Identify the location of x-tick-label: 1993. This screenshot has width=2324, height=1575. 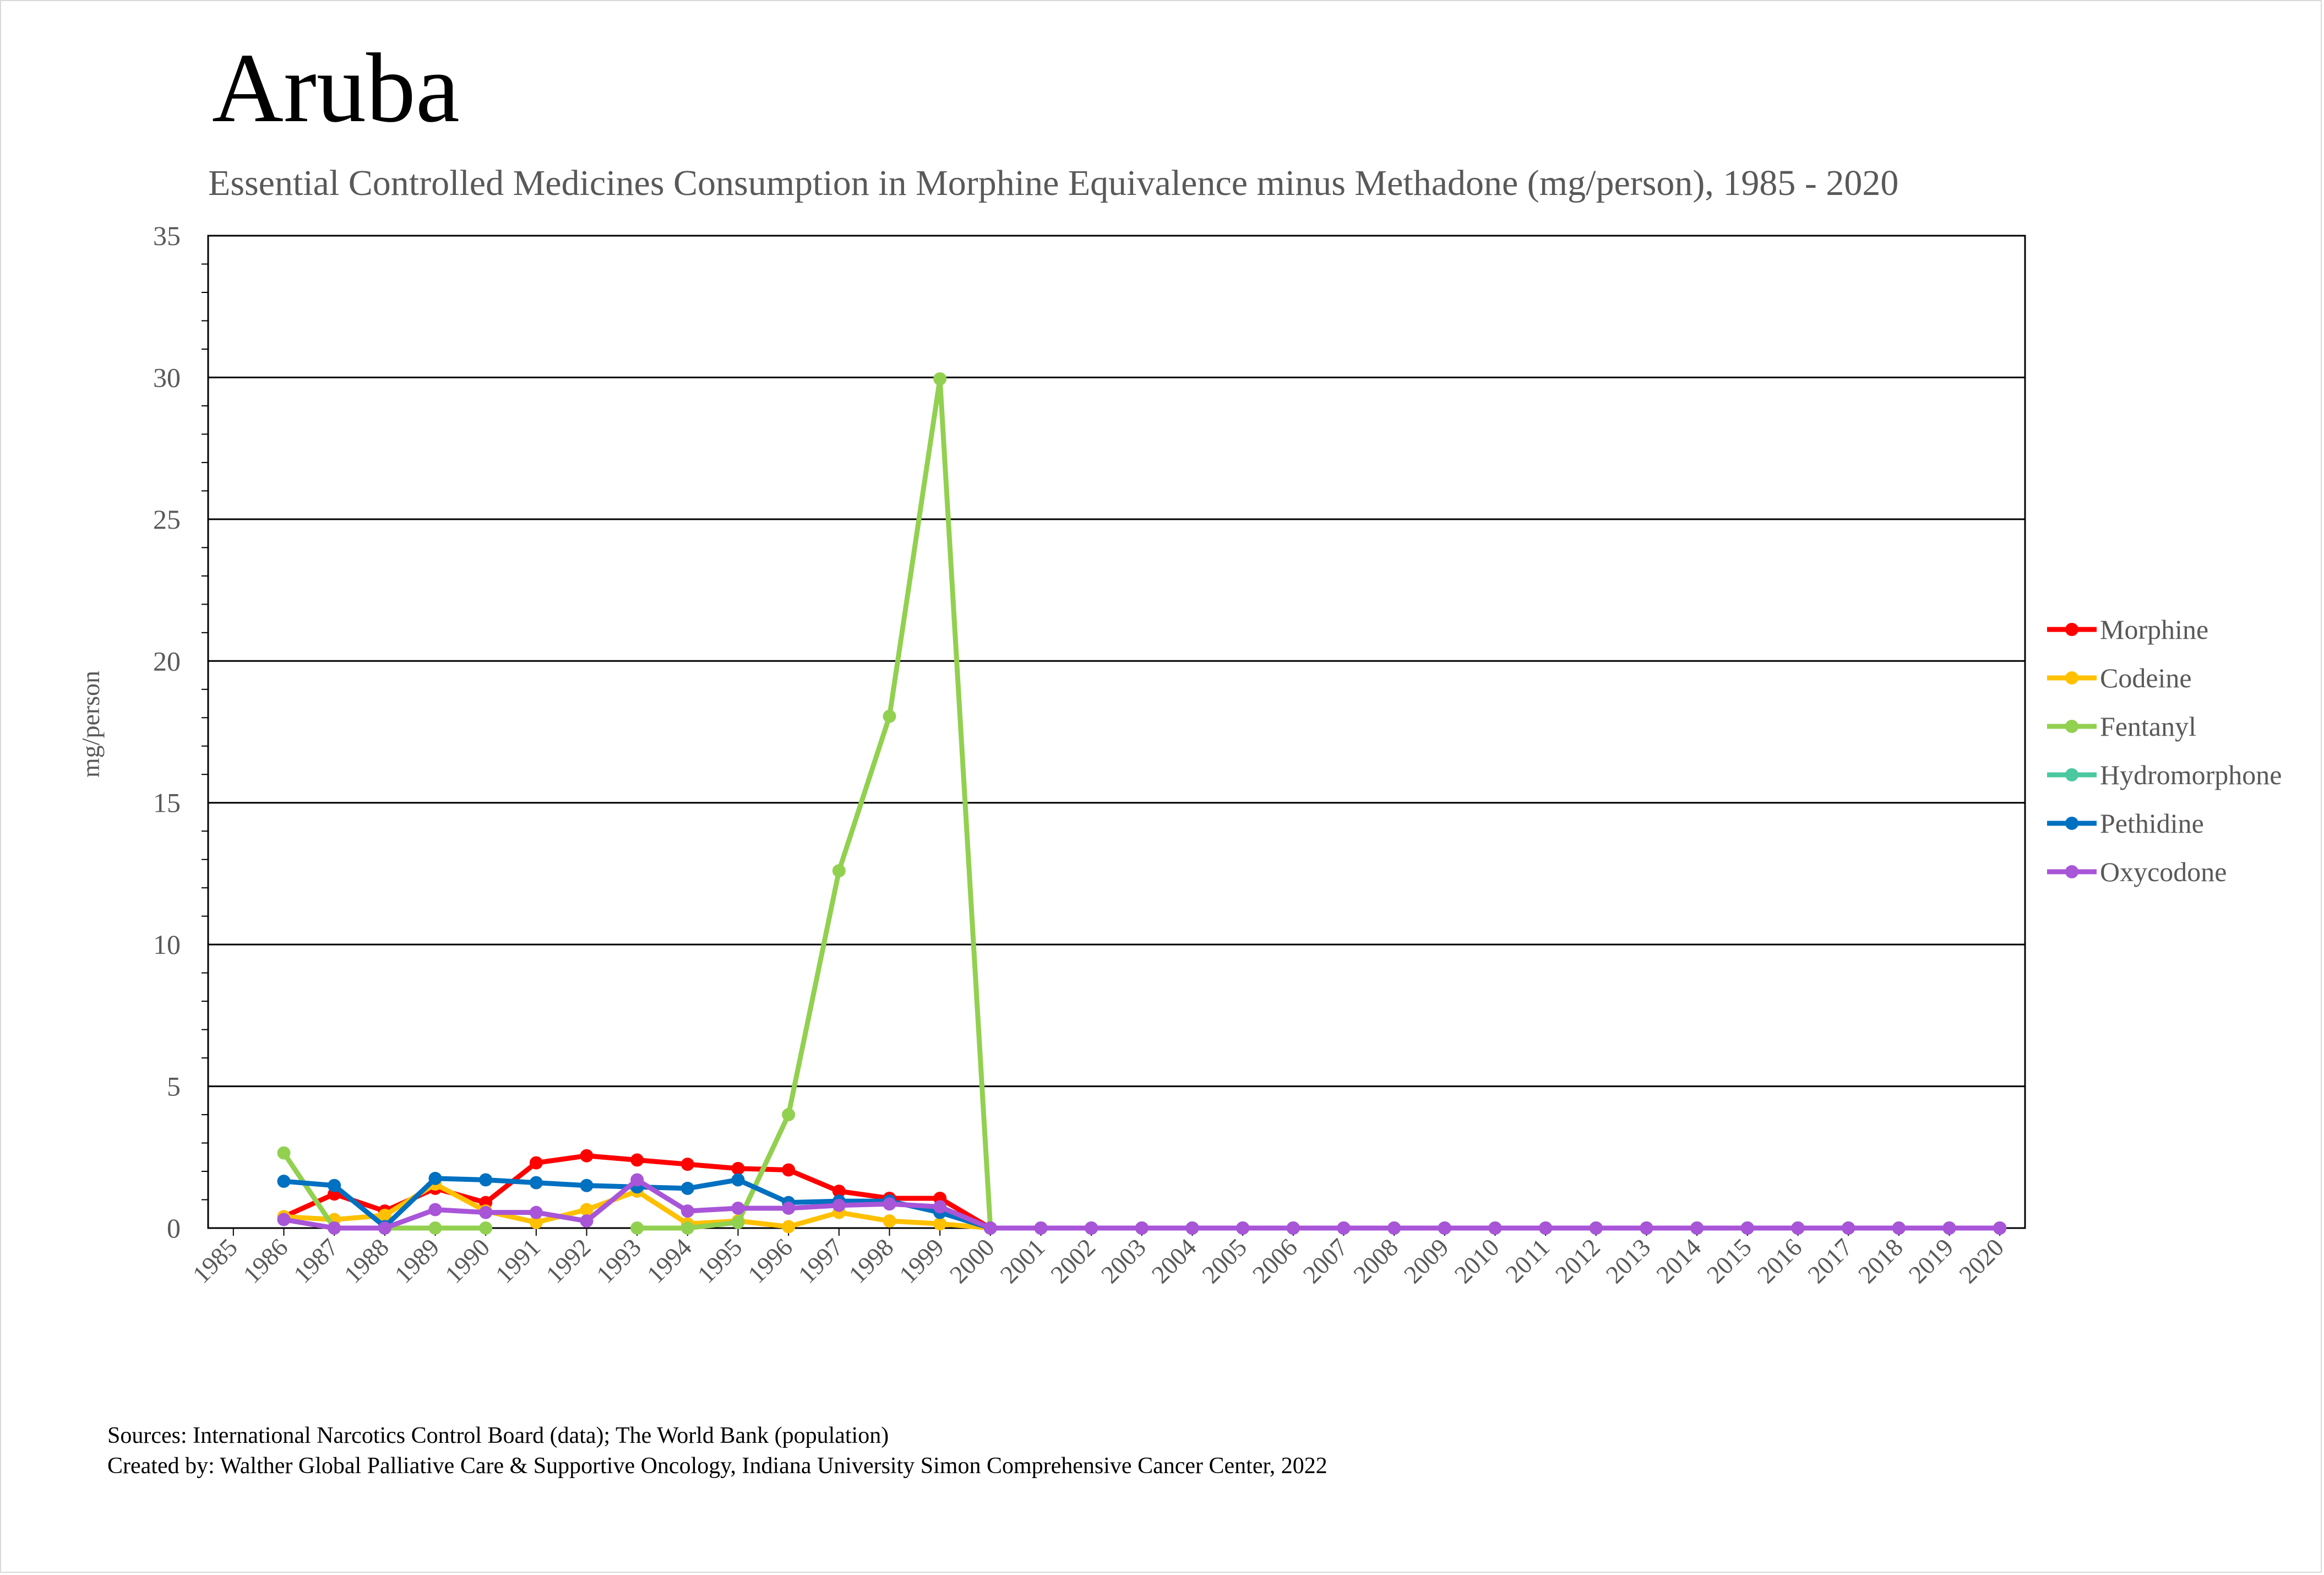
(618, 1261).